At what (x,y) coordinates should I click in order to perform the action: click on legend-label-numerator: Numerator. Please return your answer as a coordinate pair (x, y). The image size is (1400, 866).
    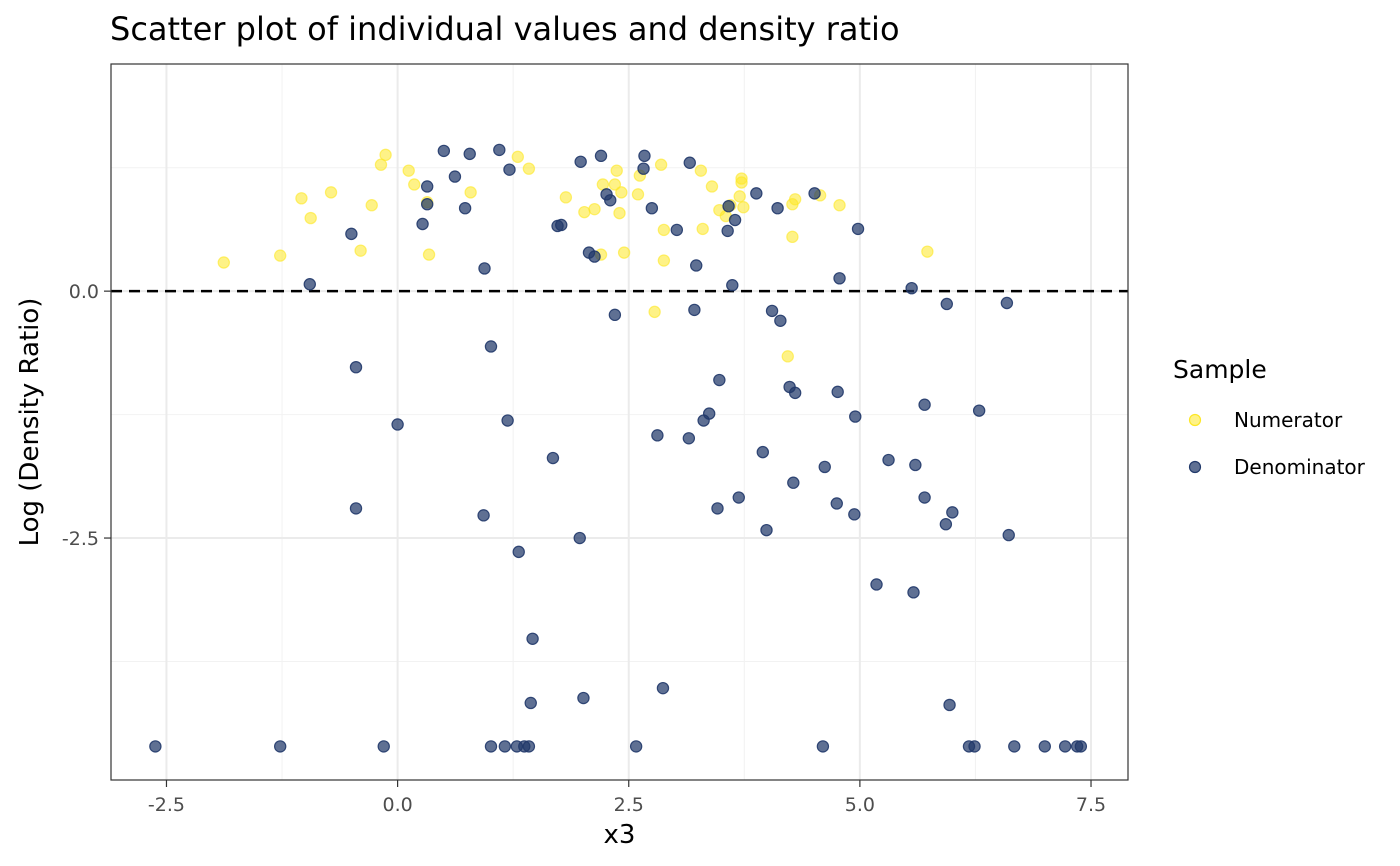
    Looking at the image, I should click on (1288, 420).